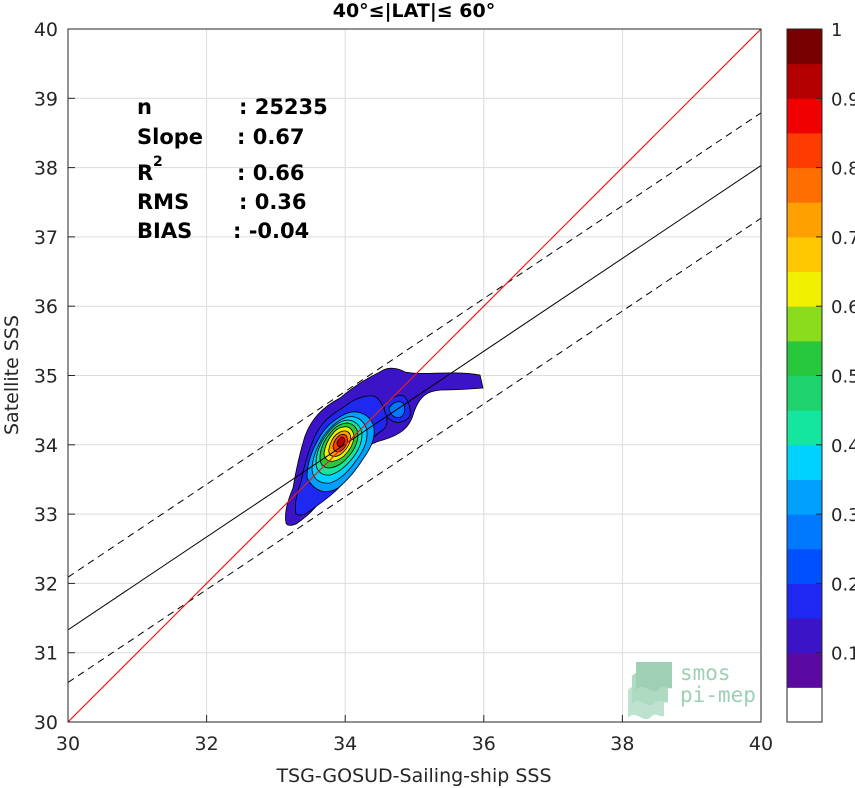 This screenshot has width=855, height=788. What do you see at coordinates (163, 202) in the screenshot?
I see `stat-rms-label: RMS` at bounding box center [163, 202].